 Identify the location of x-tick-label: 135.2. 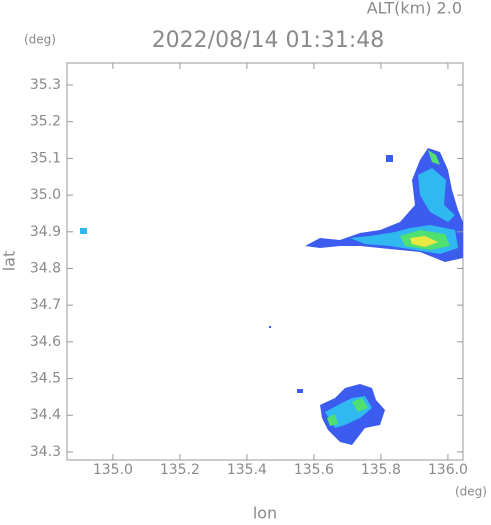
(180, 470).